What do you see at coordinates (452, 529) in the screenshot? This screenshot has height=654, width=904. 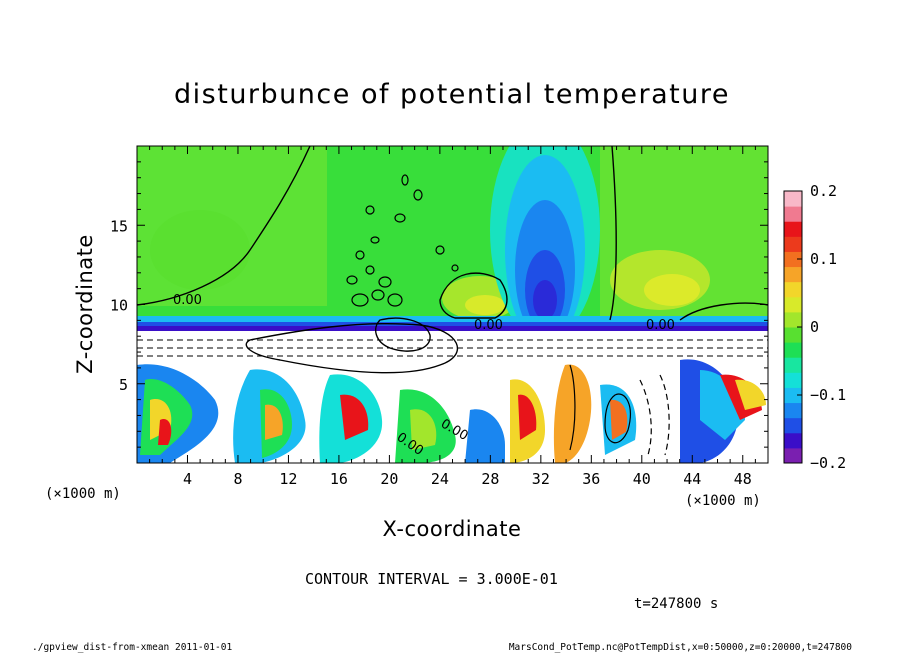 I see `x-axis-title: X-coordinate` at bounding box center [452, 529].